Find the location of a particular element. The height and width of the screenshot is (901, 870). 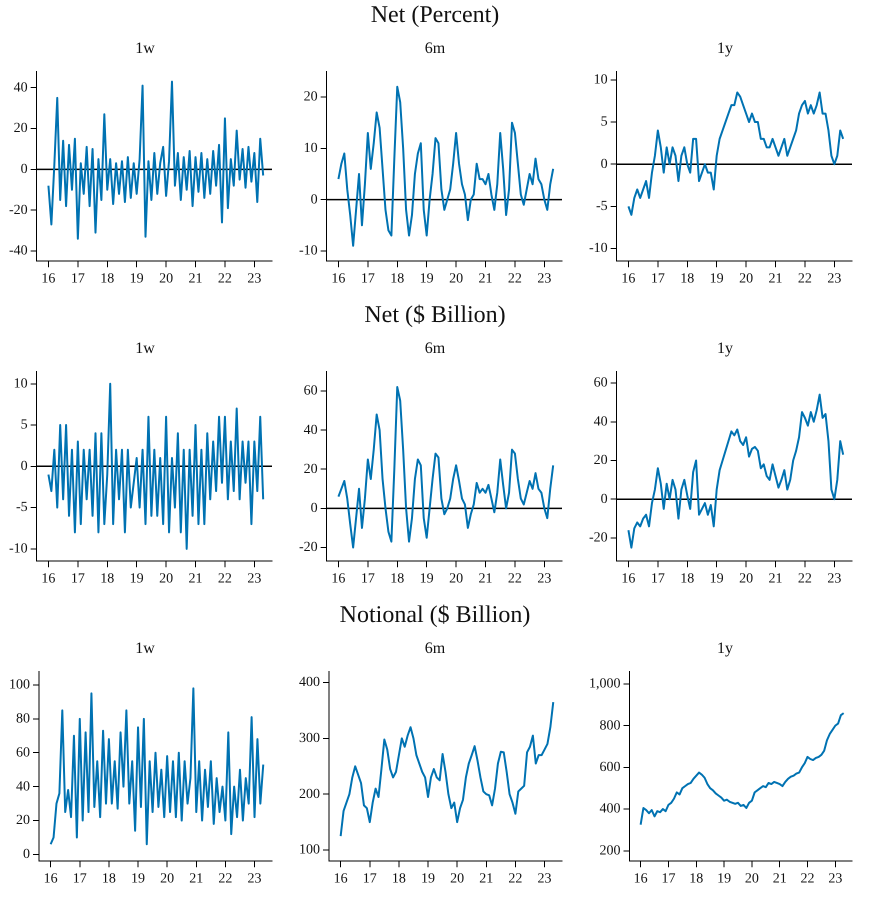

y-tick-label: -40 is located at coordinates (18, 251).